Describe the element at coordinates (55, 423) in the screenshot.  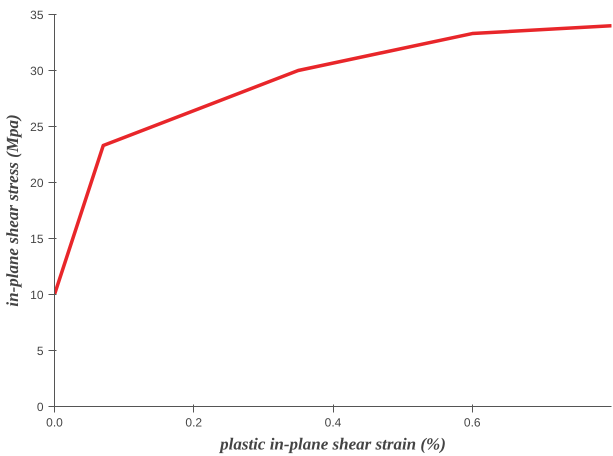
I see `x-tick-label: 0.0` at that location.